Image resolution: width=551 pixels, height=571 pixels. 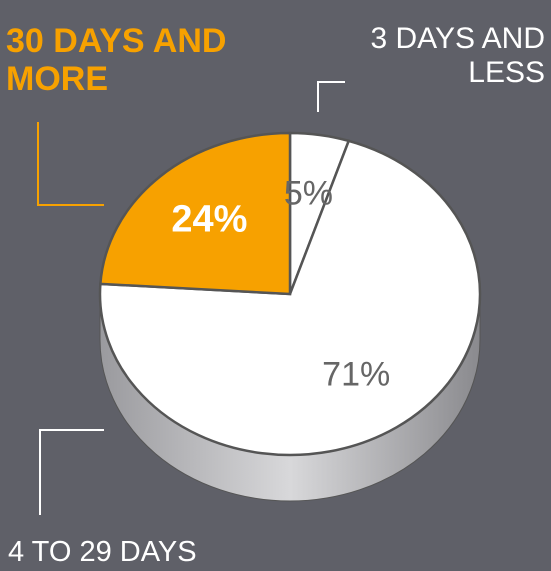 I want to click on category-label: 3 DAYS AND LESS, so click(x=457, y=55).